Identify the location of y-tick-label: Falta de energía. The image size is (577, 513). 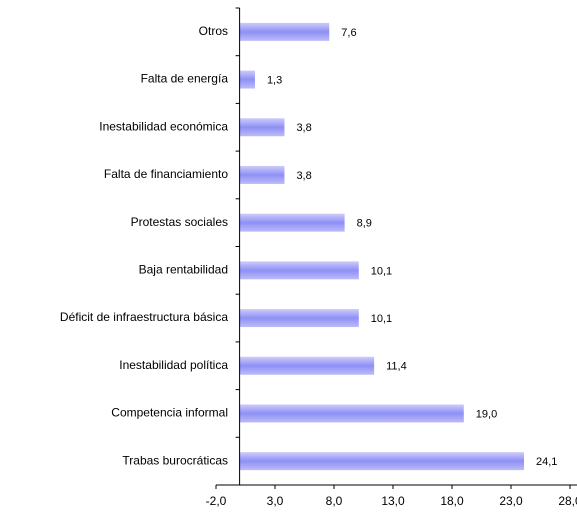
(185, 79).